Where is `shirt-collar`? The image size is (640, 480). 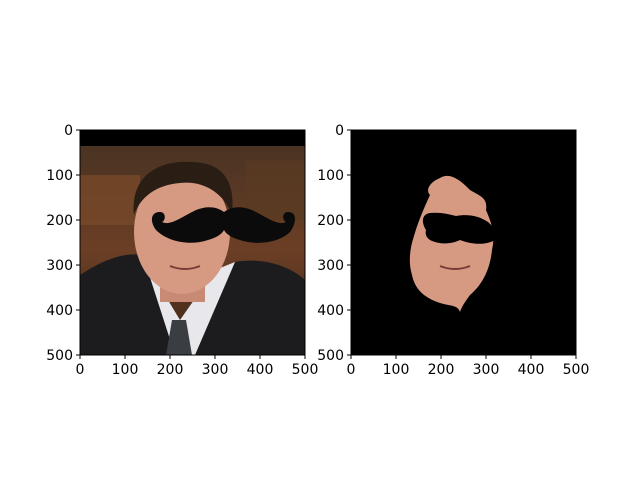 shirt-collar is located at coordinates (190, 308).